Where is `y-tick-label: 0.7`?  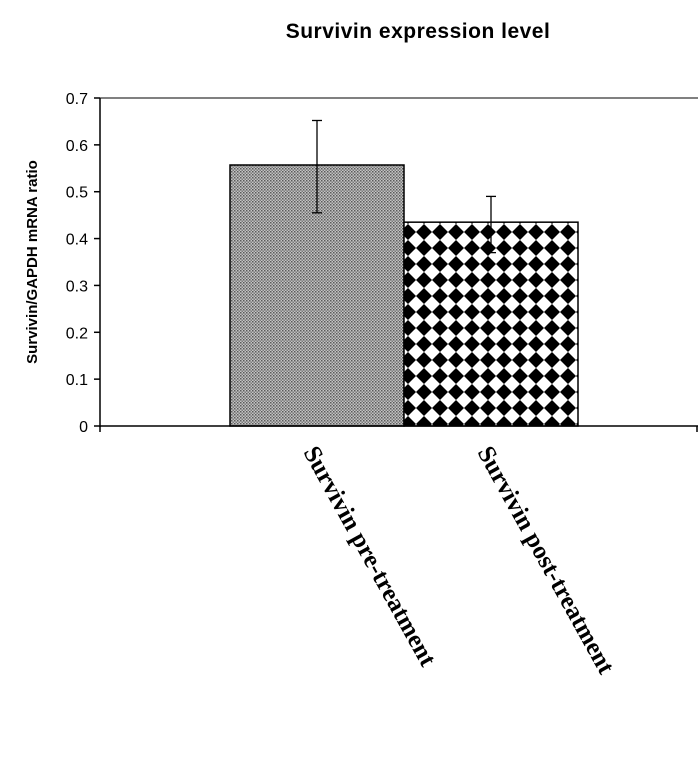 y-tick-label: 0.7 is located at coordinates (77, 99).